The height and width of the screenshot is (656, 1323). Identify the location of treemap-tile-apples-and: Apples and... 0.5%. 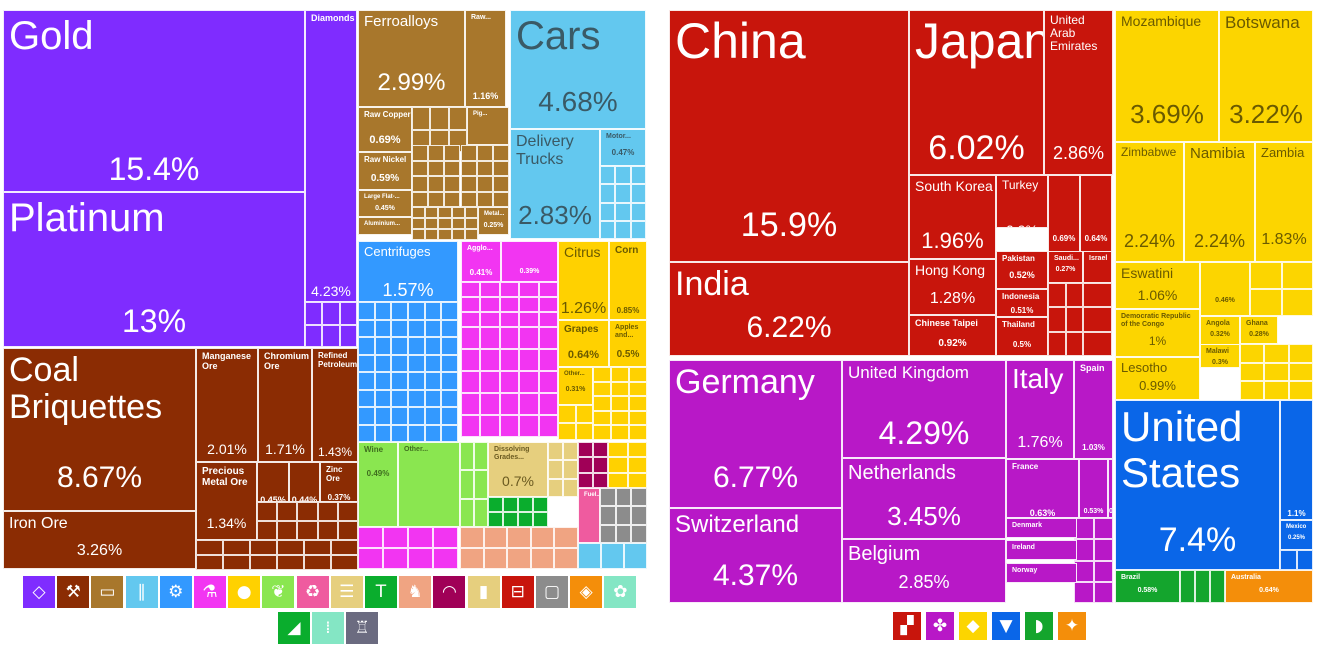
(628, 343).